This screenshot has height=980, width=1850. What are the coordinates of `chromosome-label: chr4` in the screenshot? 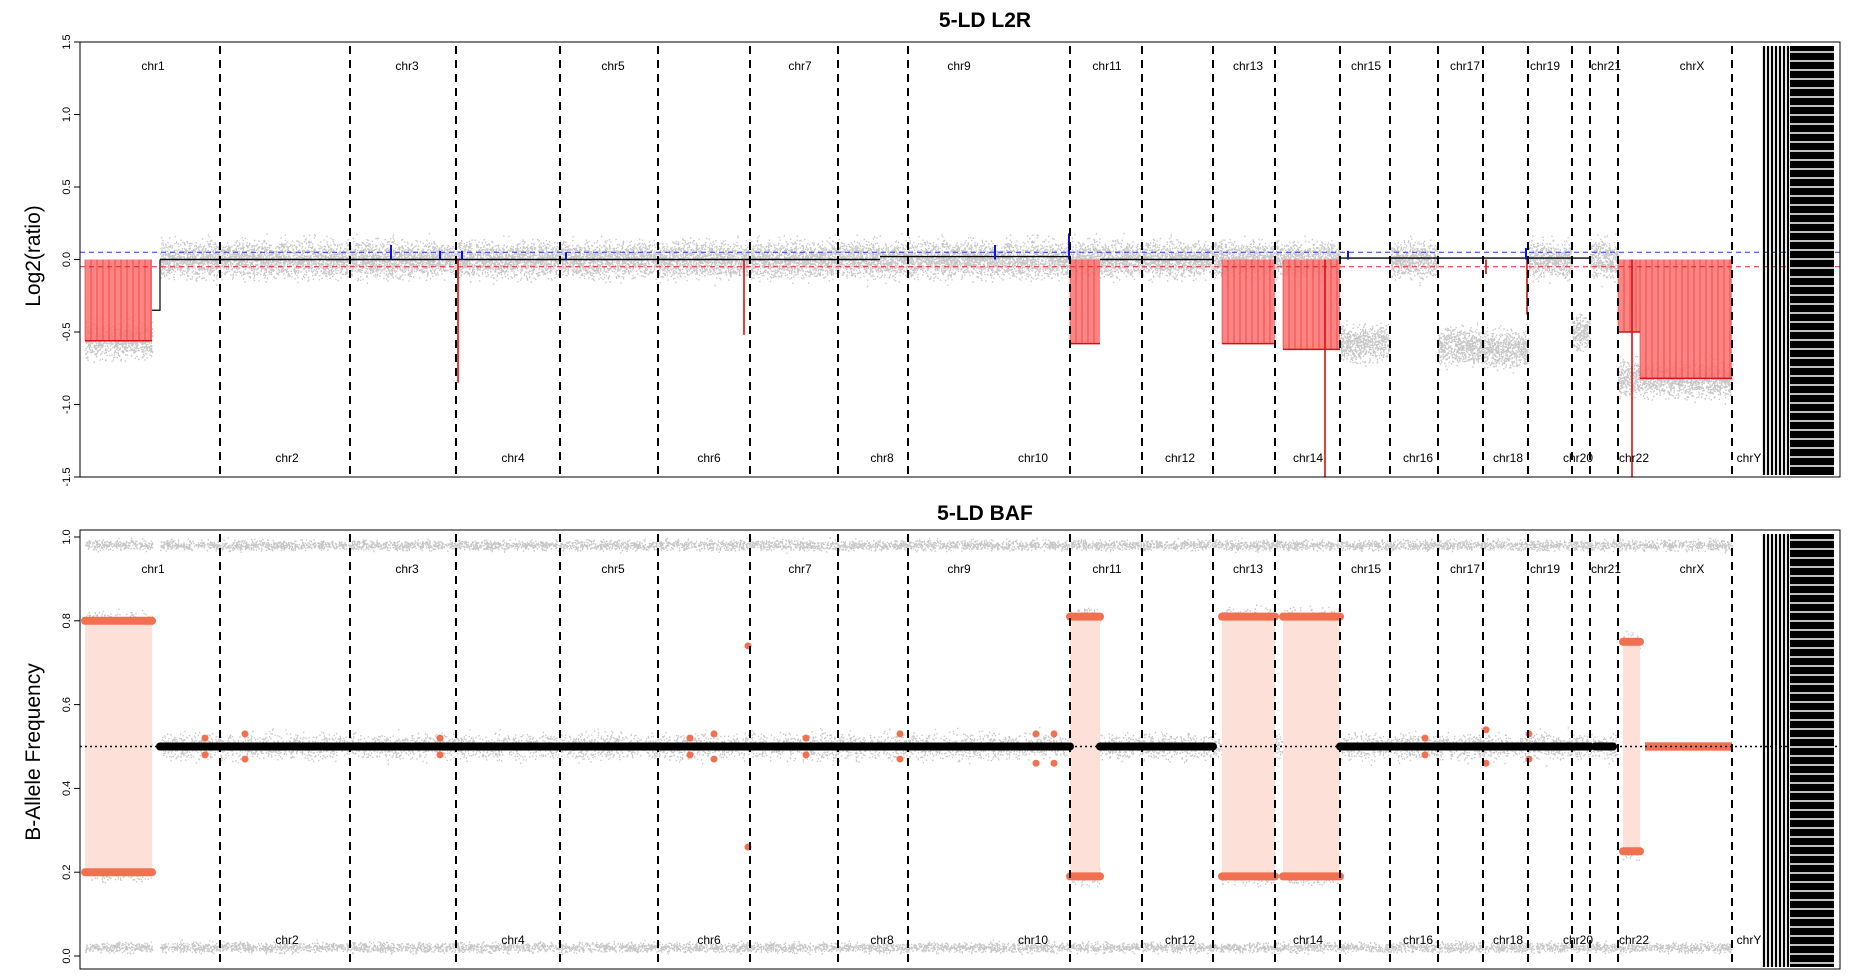 It's located at (513, 940).